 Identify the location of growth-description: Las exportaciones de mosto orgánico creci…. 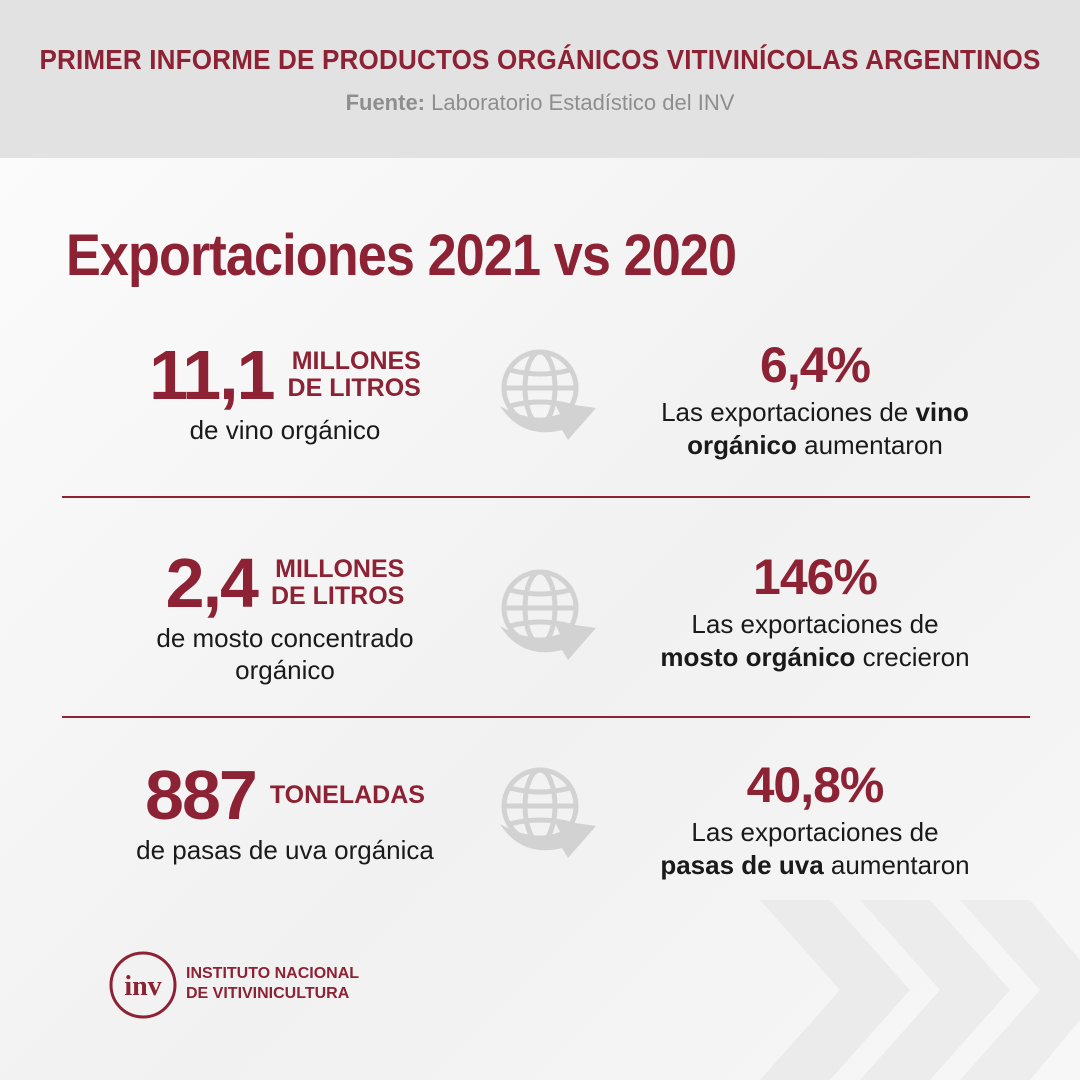
(815, 640).